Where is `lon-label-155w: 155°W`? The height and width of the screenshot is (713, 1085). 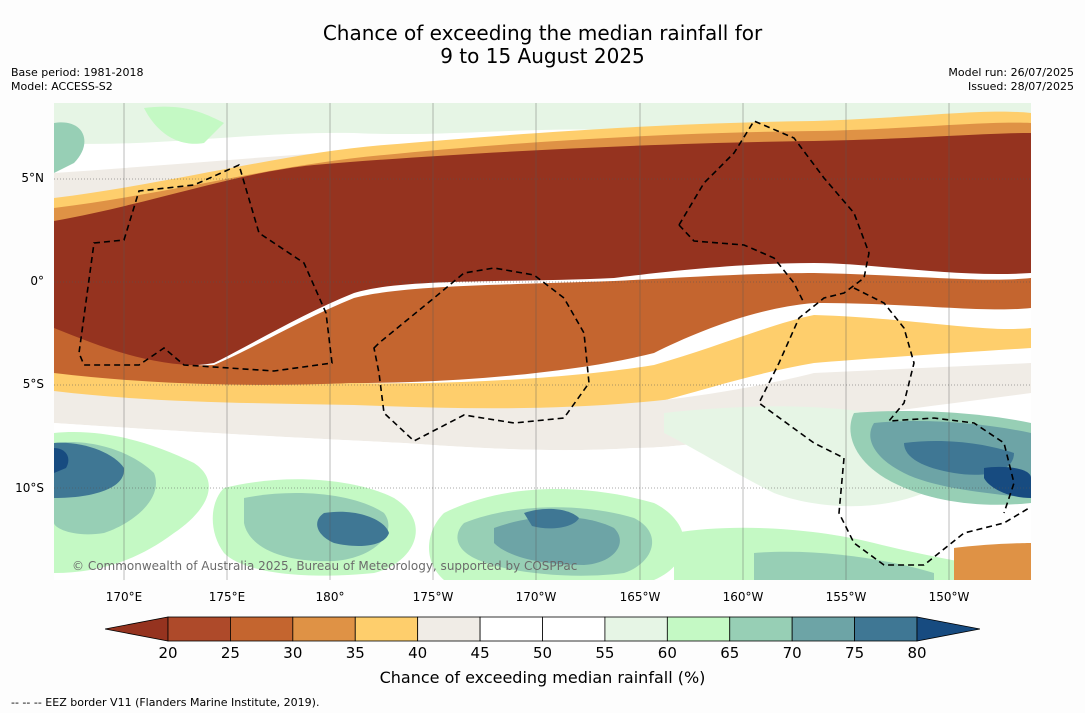 lon-label-155w: 155°W is located at coordinates (846, 597).